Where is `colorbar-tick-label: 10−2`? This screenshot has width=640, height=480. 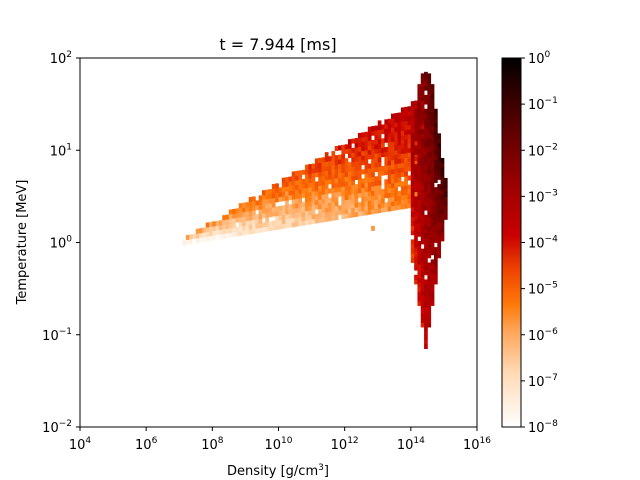 colorbar-tick-label: 10−2 is located at coordinates (543, 150).